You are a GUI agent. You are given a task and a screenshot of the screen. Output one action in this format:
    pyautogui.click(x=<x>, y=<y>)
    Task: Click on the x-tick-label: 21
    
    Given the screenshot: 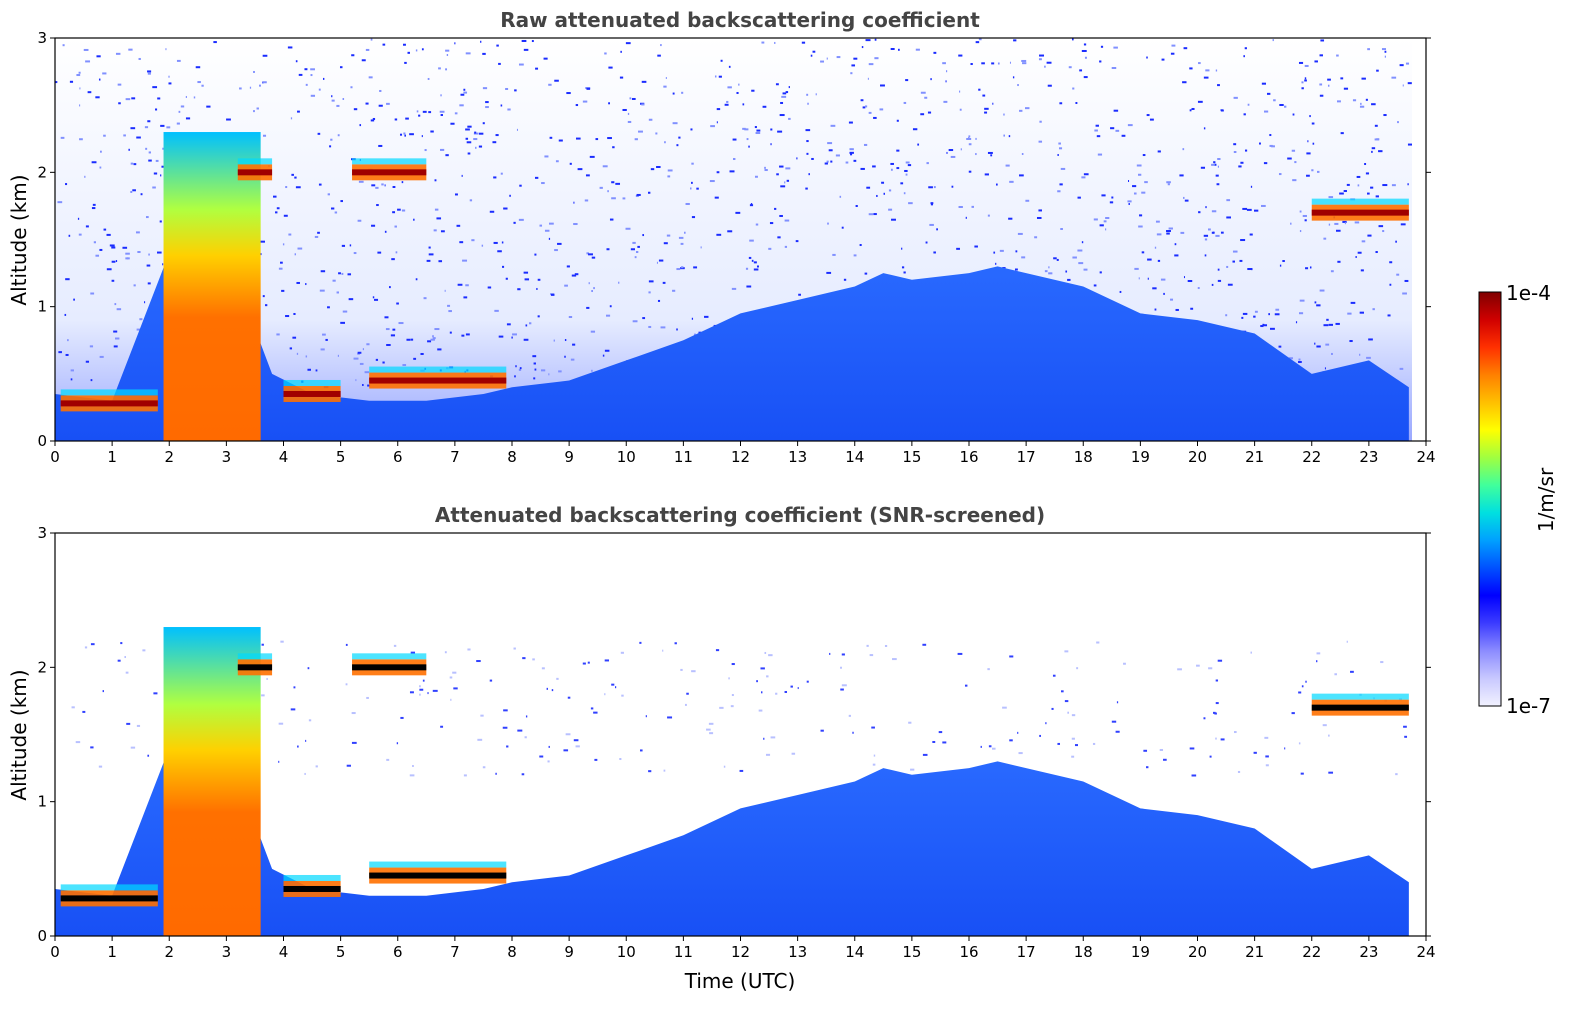 What is the action you would take?
    pyautogui.click(x=1254, y=457)
    